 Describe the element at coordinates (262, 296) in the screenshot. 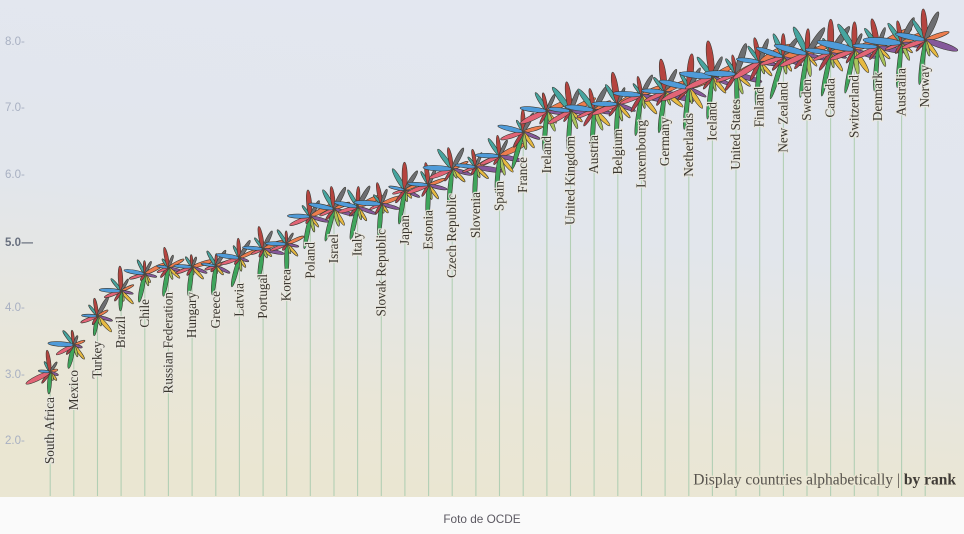

I see `svg-text: Portugal` at that location.